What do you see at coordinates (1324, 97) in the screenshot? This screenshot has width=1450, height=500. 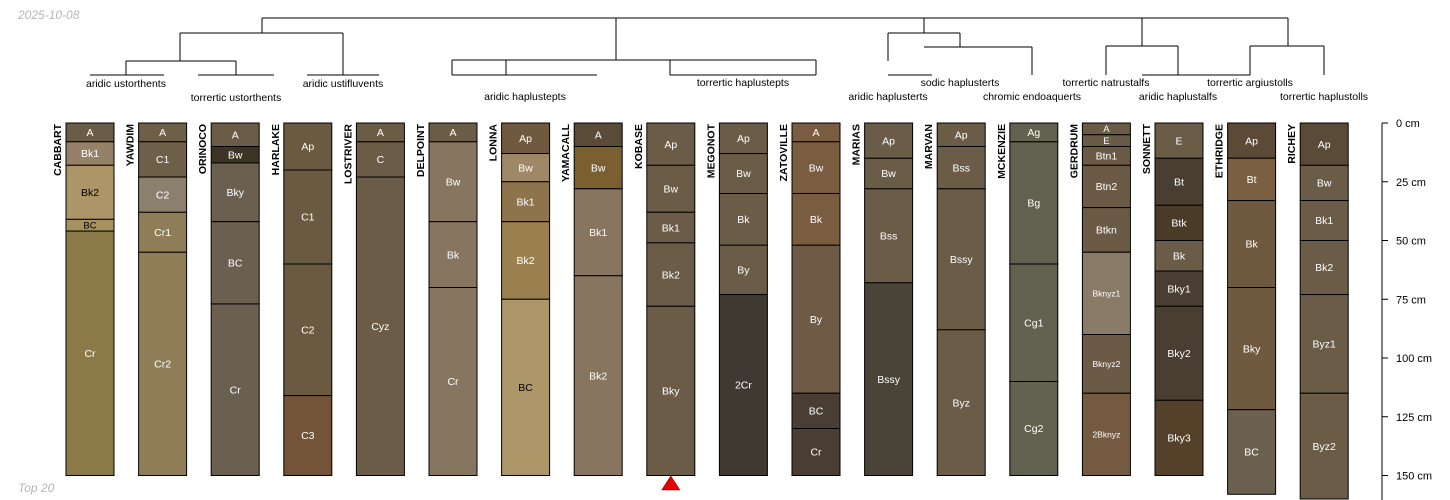 I see `taxon-label: torrertic haplustolls` at bounding box center [1324, 97].